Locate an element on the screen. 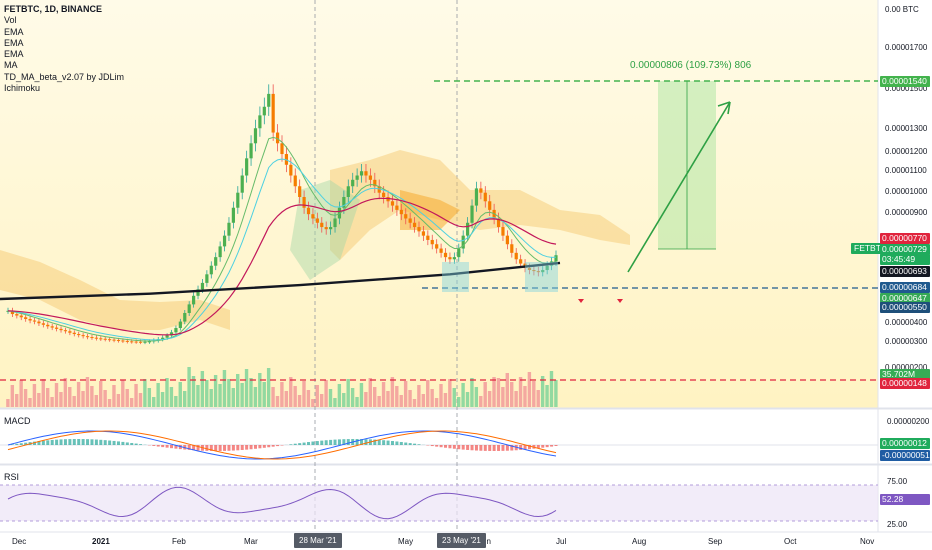  projection-label: 0.00000806 (109.73%) 806 is located at coordinates (691, 65).